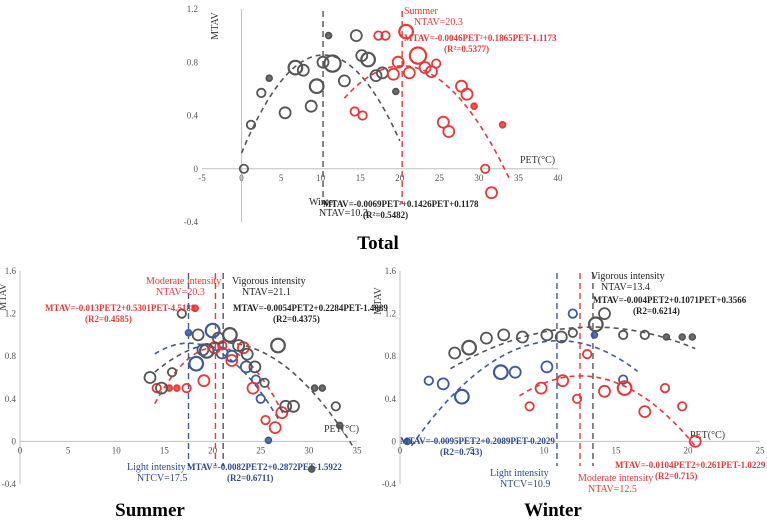  Describe the element at coordinates (323, 202) in the screenshot. I see `annotation-text: Winter` at that location.